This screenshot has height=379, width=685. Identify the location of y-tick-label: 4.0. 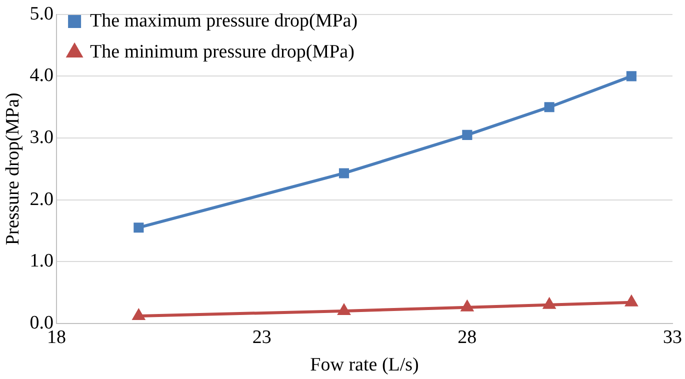
(42, 75).